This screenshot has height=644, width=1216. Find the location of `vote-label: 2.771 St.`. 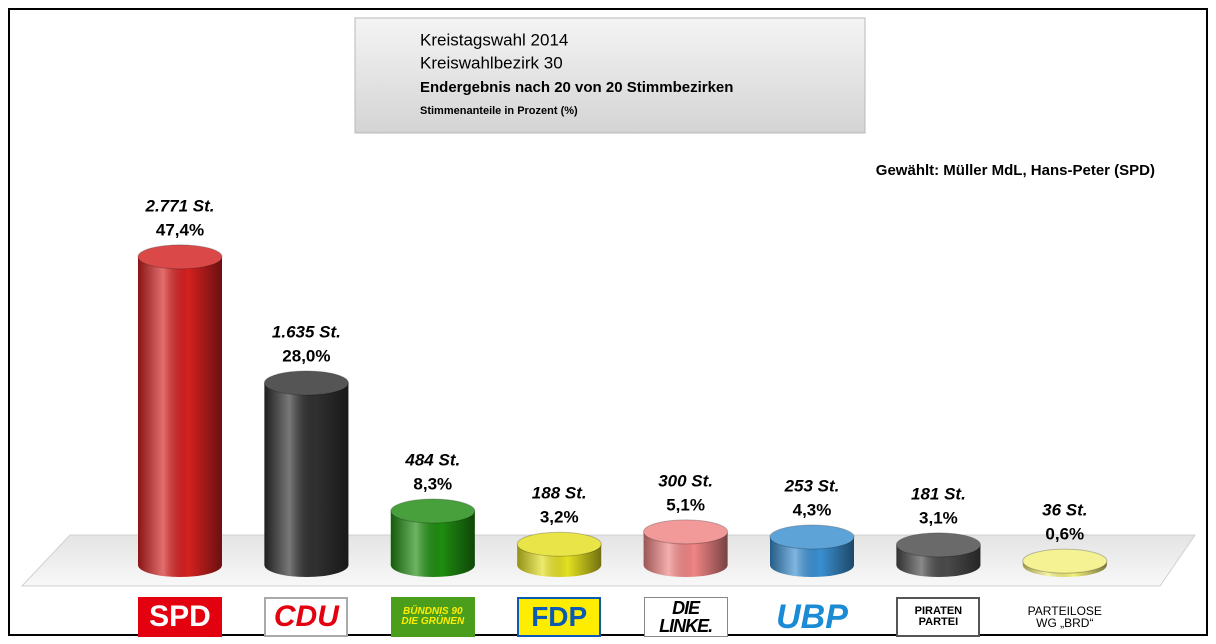

vote-label: 2.771 St. is located at coordinates (180, 205).